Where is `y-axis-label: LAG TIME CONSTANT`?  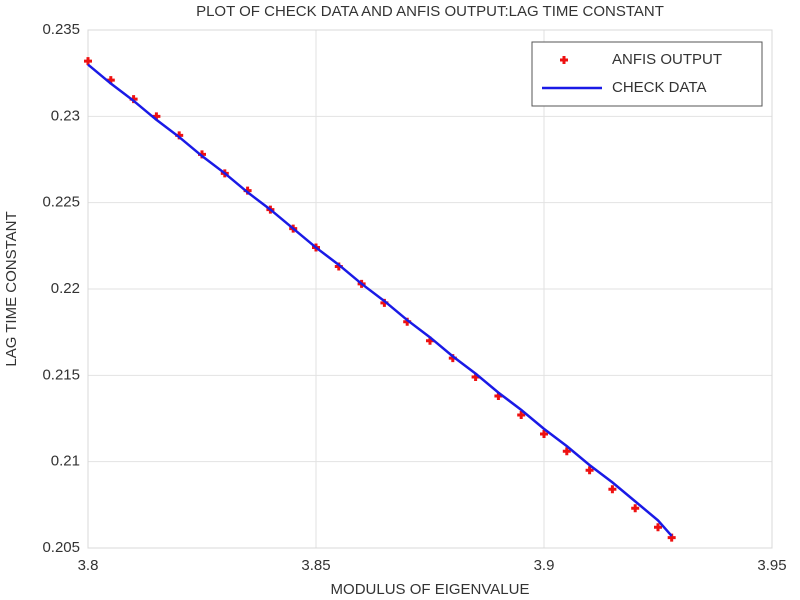
y-axis-label: LAG TIME CONSTANT is located at coordinates (11, 288).